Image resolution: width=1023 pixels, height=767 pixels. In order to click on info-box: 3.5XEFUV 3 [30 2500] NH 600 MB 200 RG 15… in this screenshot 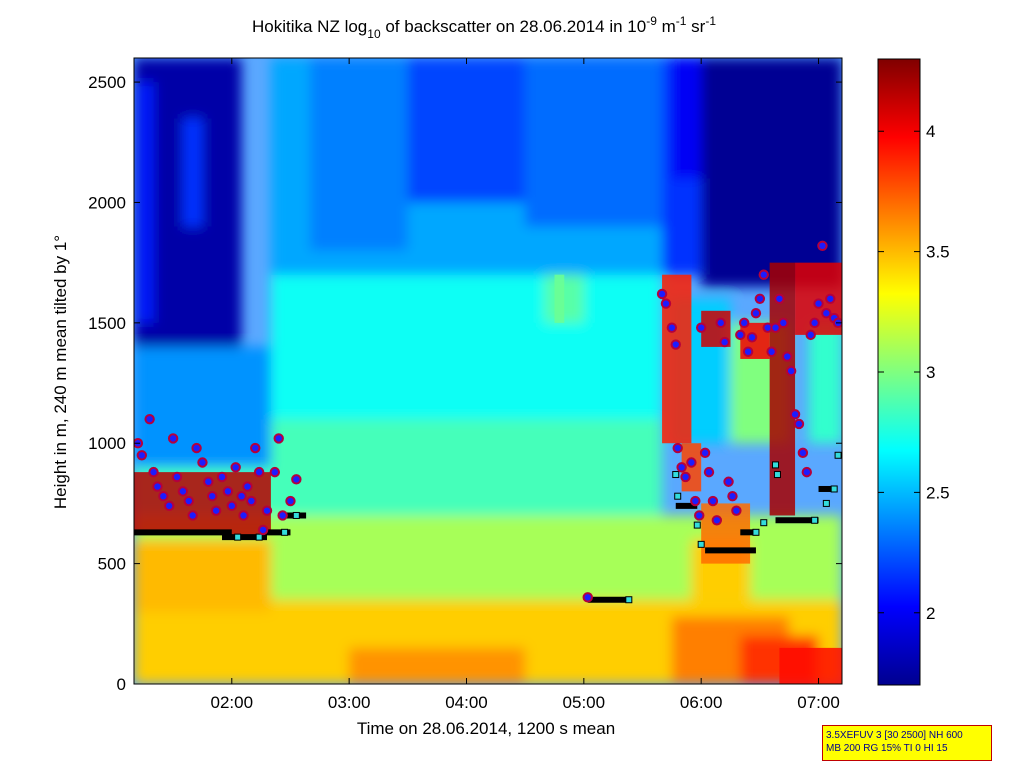, I will do `click(907, 743)`.